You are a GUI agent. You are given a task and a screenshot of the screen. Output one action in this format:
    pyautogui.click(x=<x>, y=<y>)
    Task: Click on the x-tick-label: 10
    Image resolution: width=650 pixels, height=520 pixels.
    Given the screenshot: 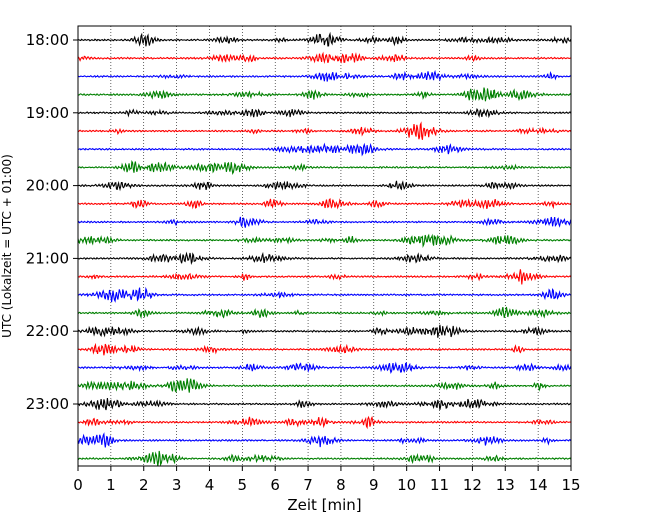 What is the action you would take?
    pyautogui.click(x=406, y=485)
    